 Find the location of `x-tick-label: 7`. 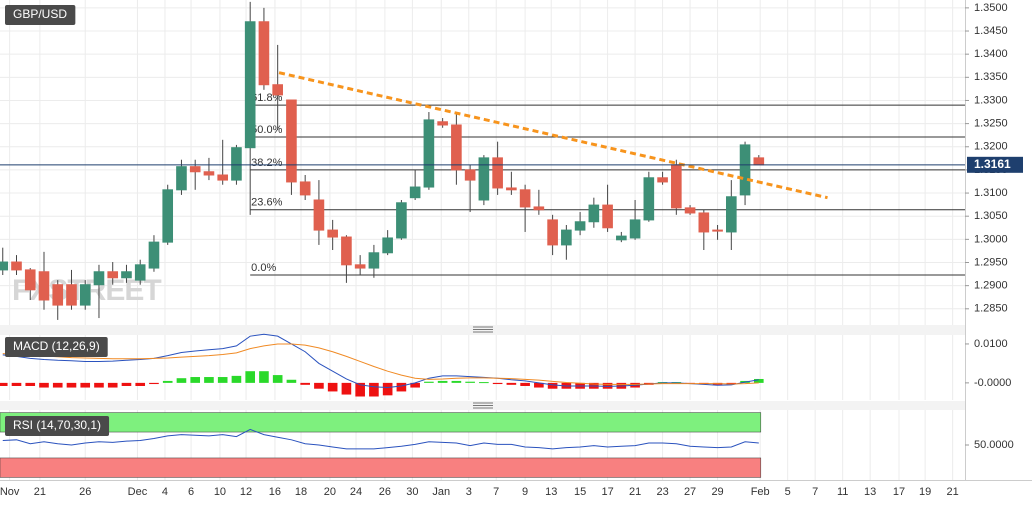

x-tick-label: 7 is located at coordinates (815, 492).